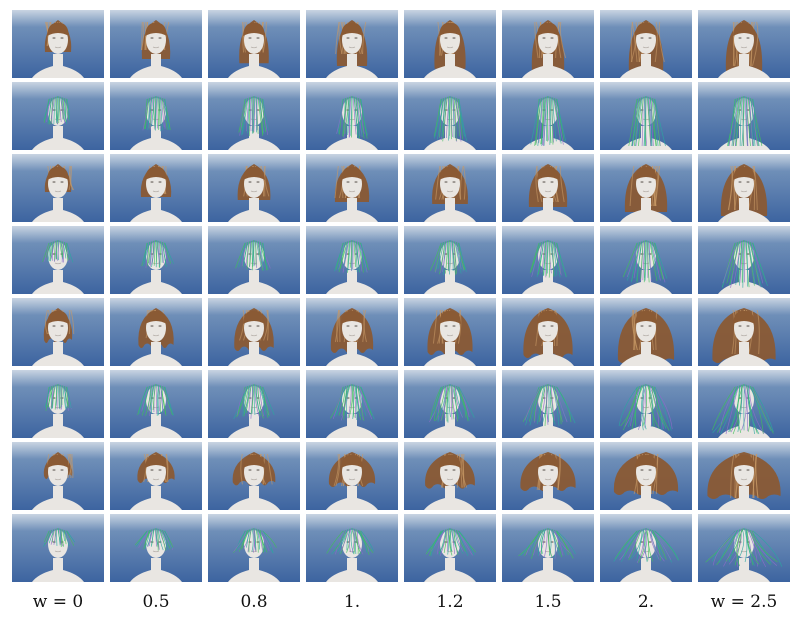  I want to click on column-labels: w = 0 0.5 0.8 1. 1.2 1.5 2. w = 2.5, so click(400, 604).